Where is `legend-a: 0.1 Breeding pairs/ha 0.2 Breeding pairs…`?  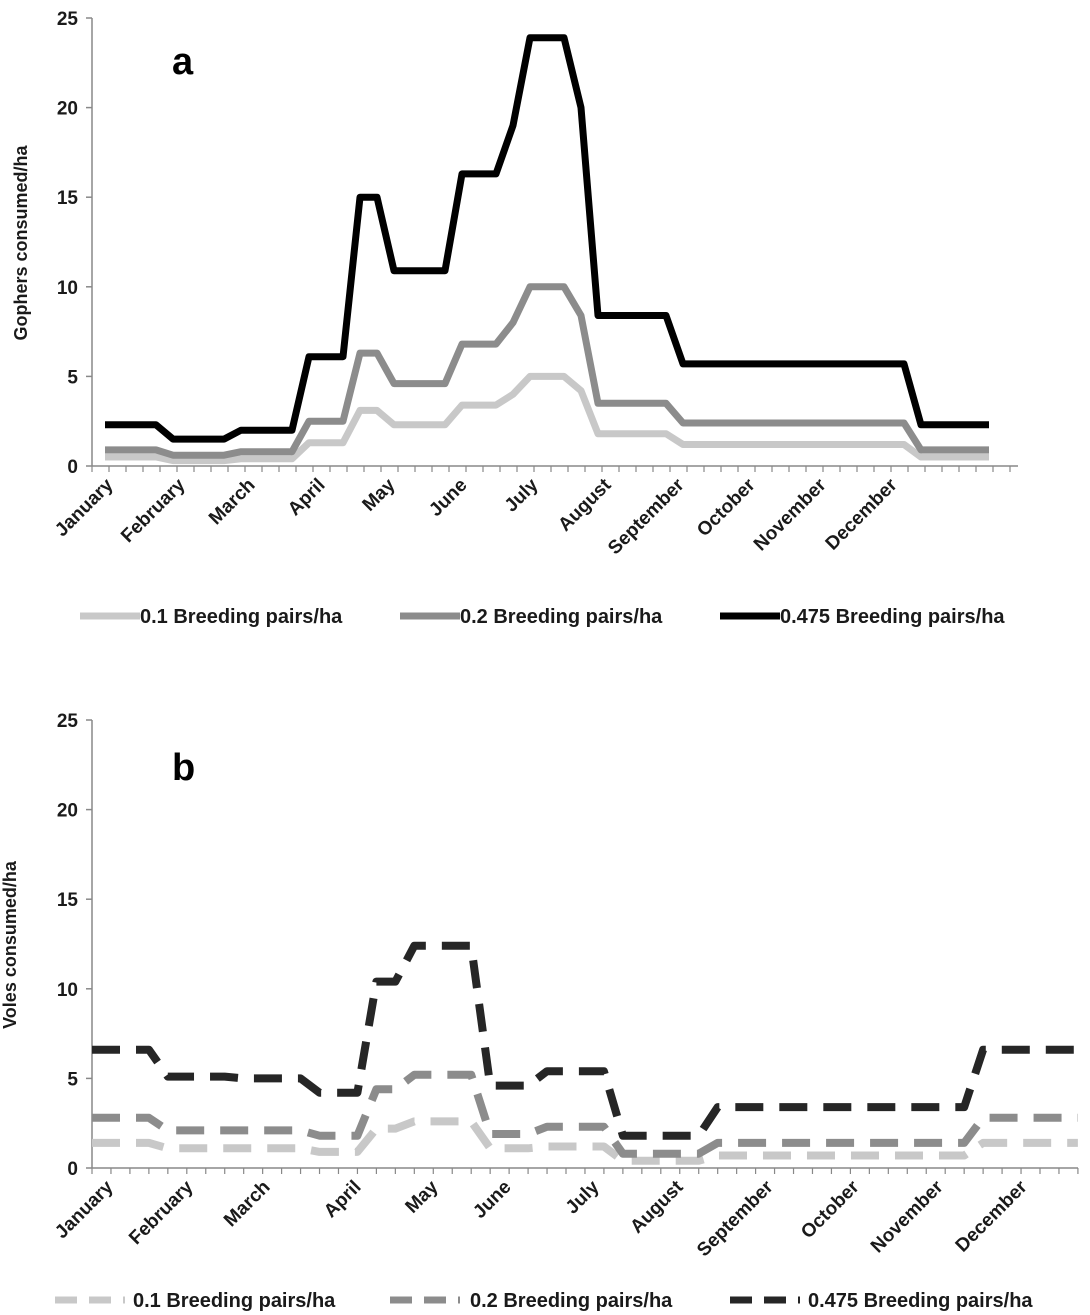
legend-a: 0.1 Breeding pairs/ha 0.2 Breeding pairs… is located at coordinates (542, 617).